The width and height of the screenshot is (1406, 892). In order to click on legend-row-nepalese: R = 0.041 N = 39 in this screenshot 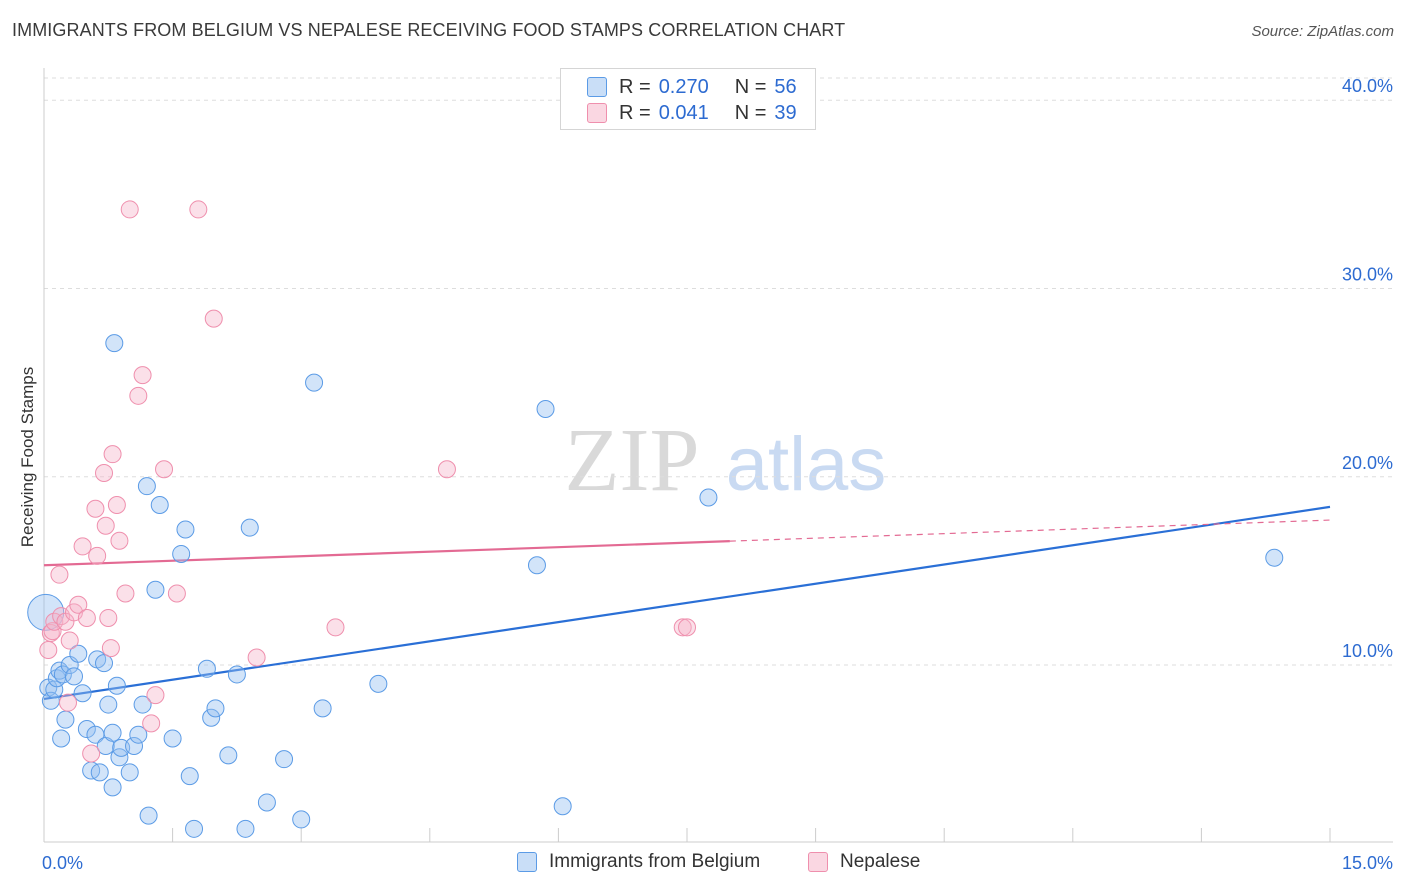, I will do `click(692, 113)`.